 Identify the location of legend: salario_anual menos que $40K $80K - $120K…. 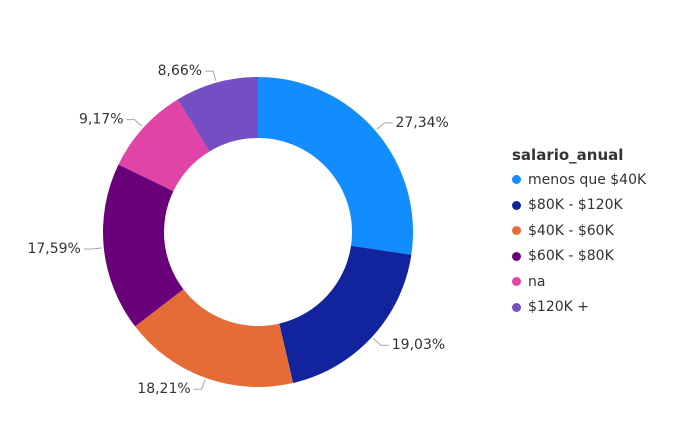
(579, 233).